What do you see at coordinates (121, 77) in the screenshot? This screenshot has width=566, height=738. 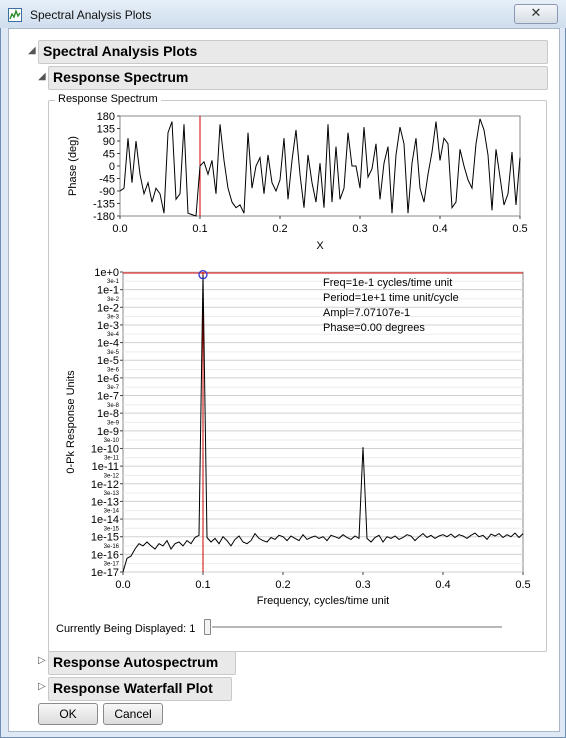 I see `outline-title-response-spectrum: Response Spectrum` at bounding box center [121, 77].